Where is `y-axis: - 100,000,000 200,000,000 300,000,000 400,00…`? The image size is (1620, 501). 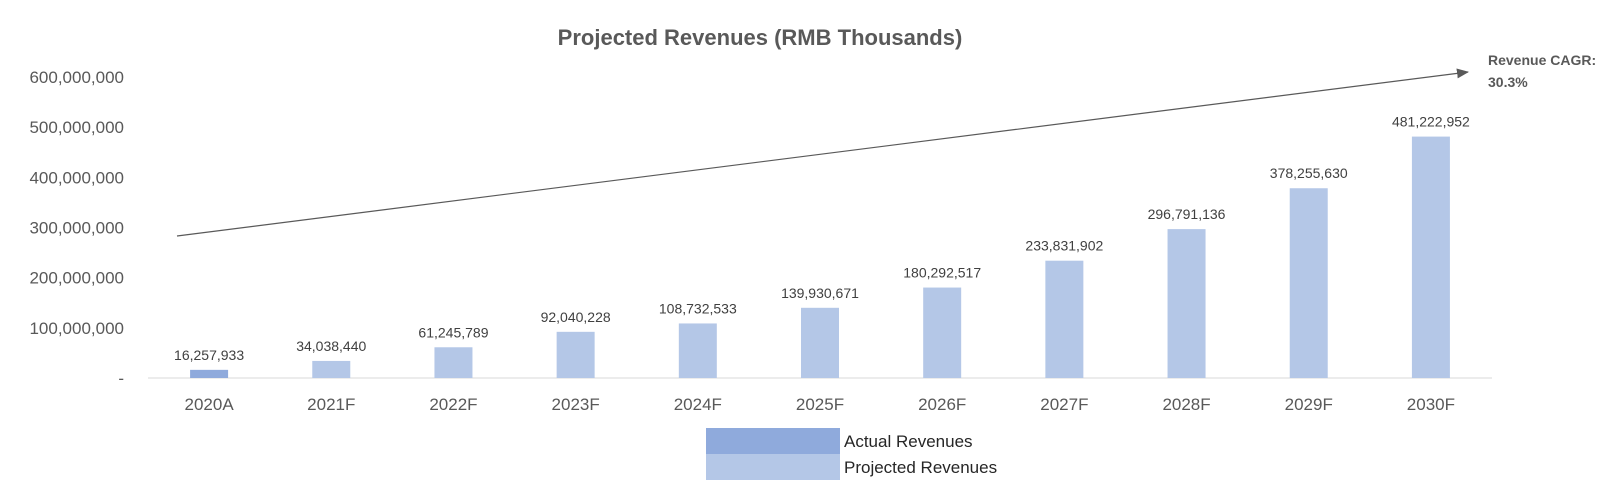 y-axis: - 100,000,000 200,000,000 300,000,000 400,00… is located at coordinates (76, 228).